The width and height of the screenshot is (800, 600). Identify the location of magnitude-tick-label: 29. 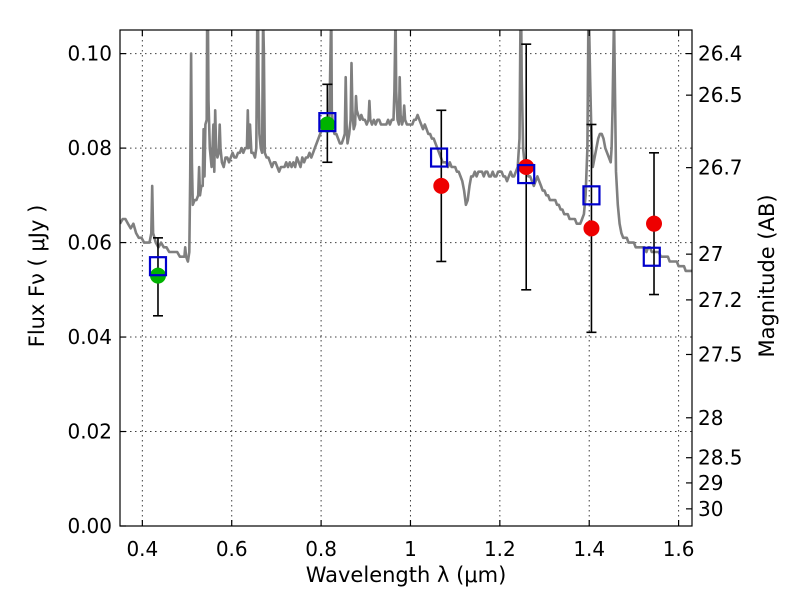
(710, 483).